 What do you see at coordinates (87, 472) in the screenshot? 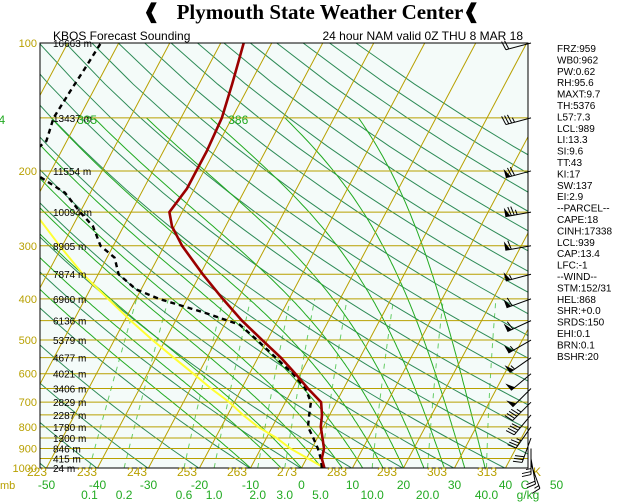
I see `theta-bottom-label: 233` at bounding box center [87, 472].